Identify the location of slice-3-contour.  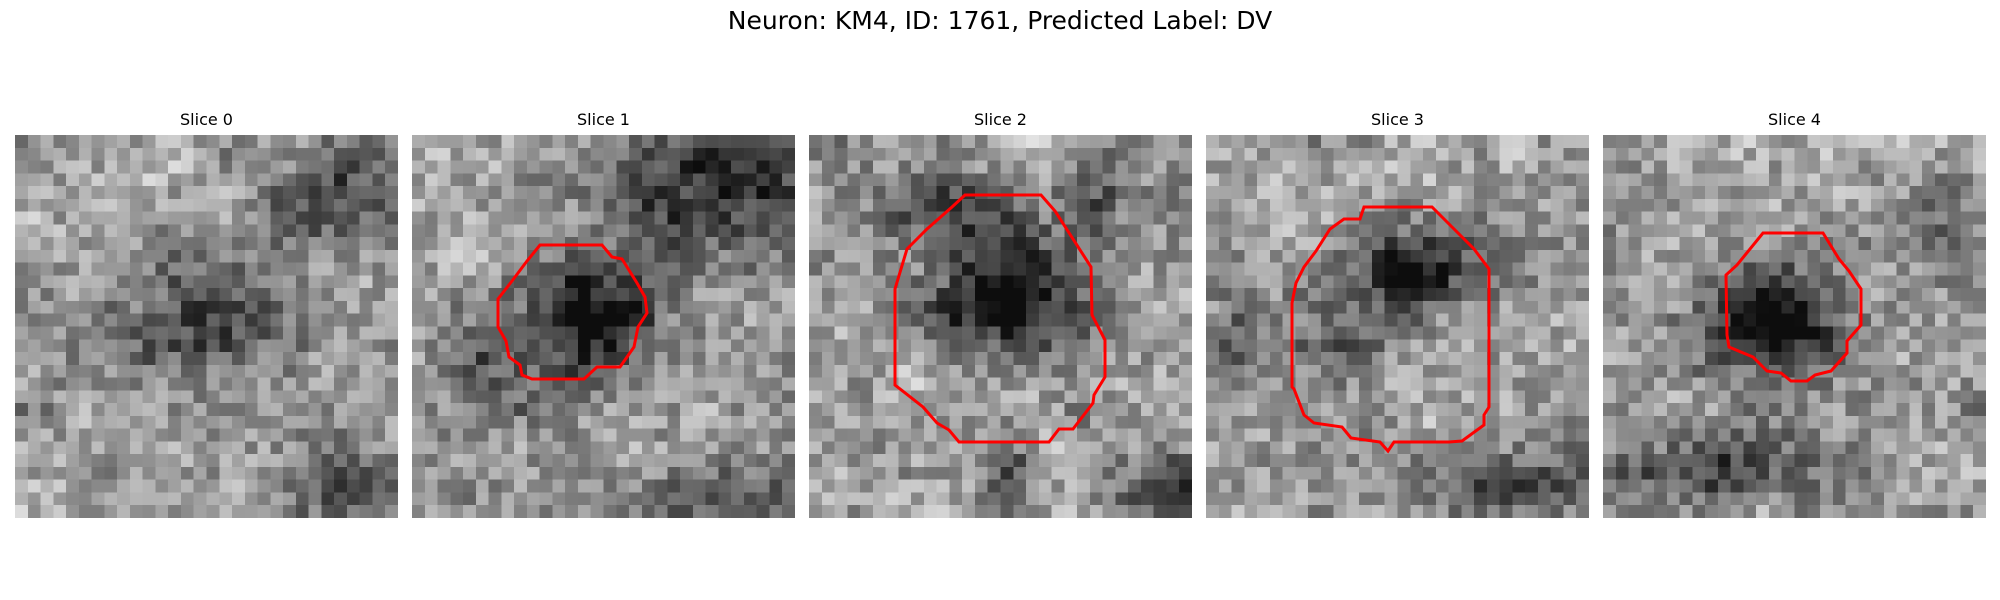
(1390, 329).